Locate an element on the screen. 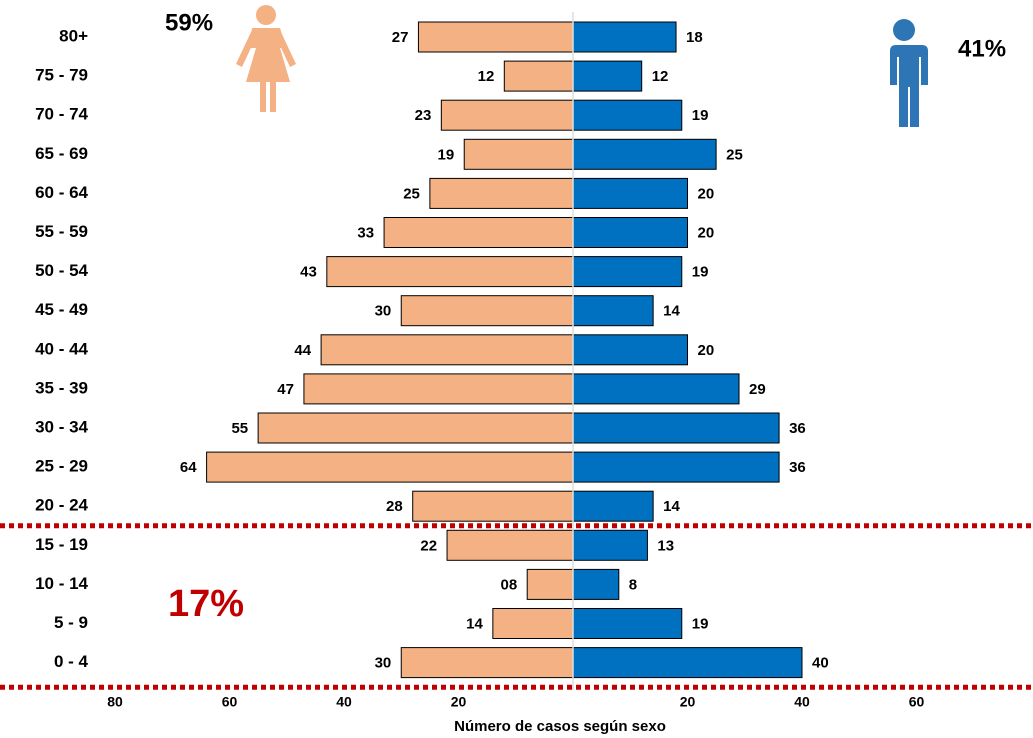 Image resolution: width=1033 pixels, height=738 pixels. category-label: 80+ is located at coordinates (73, 35).